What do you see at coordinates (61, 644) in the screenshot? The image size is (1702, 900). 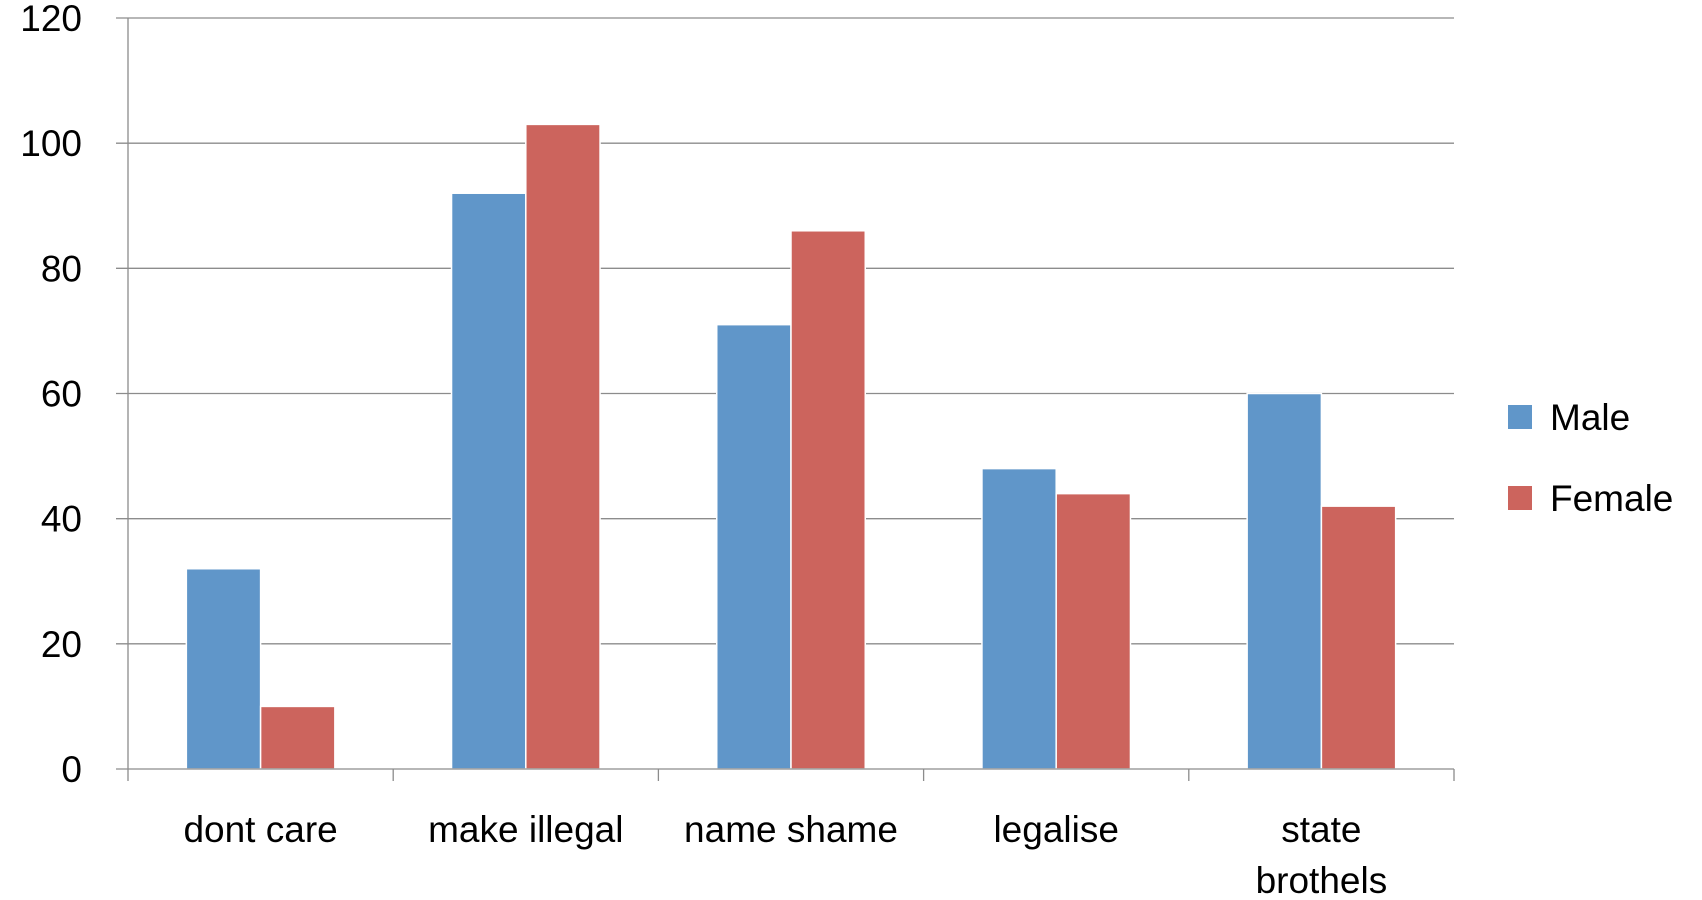 I see `y-tick-label: 20` at bounding box center [61, 644].